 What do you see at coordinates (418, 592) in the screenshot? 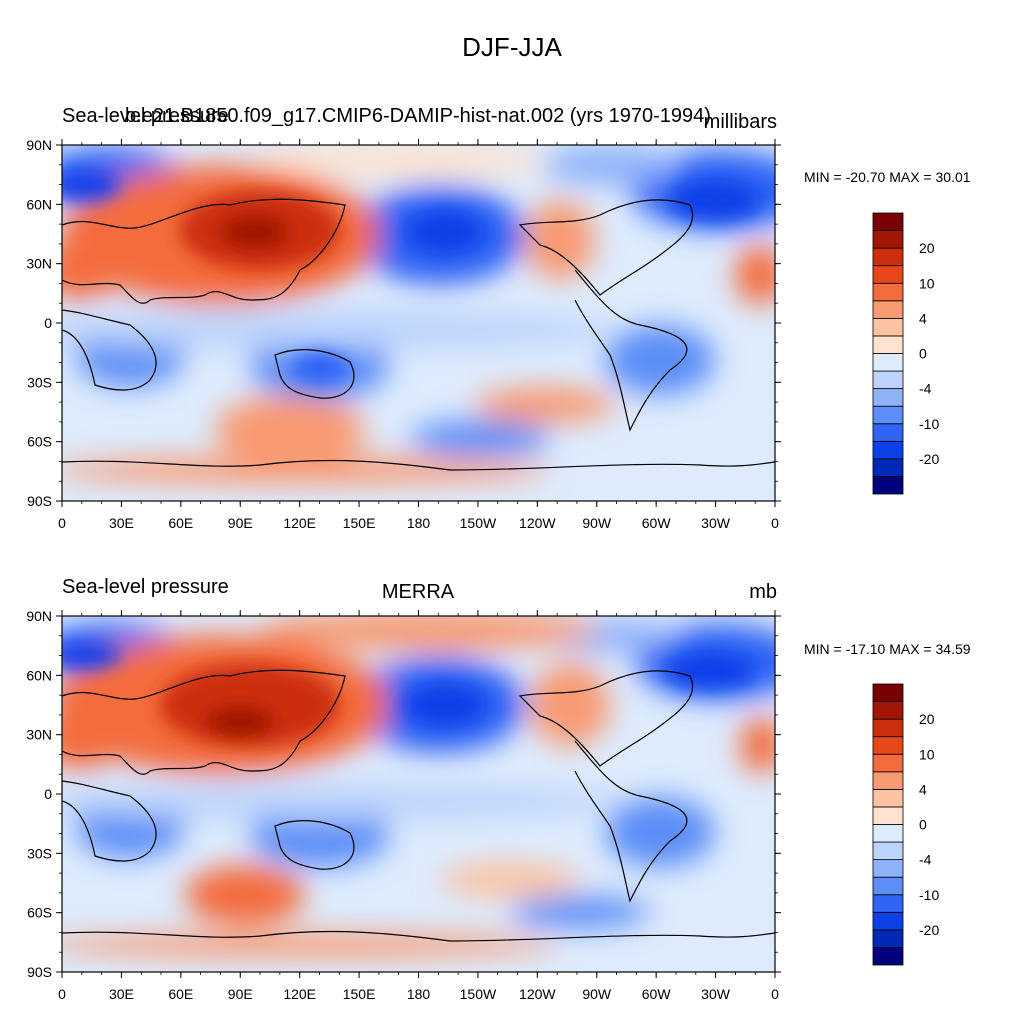
I see `panel-center-title: MERRA` at bounding box center [418, 592].